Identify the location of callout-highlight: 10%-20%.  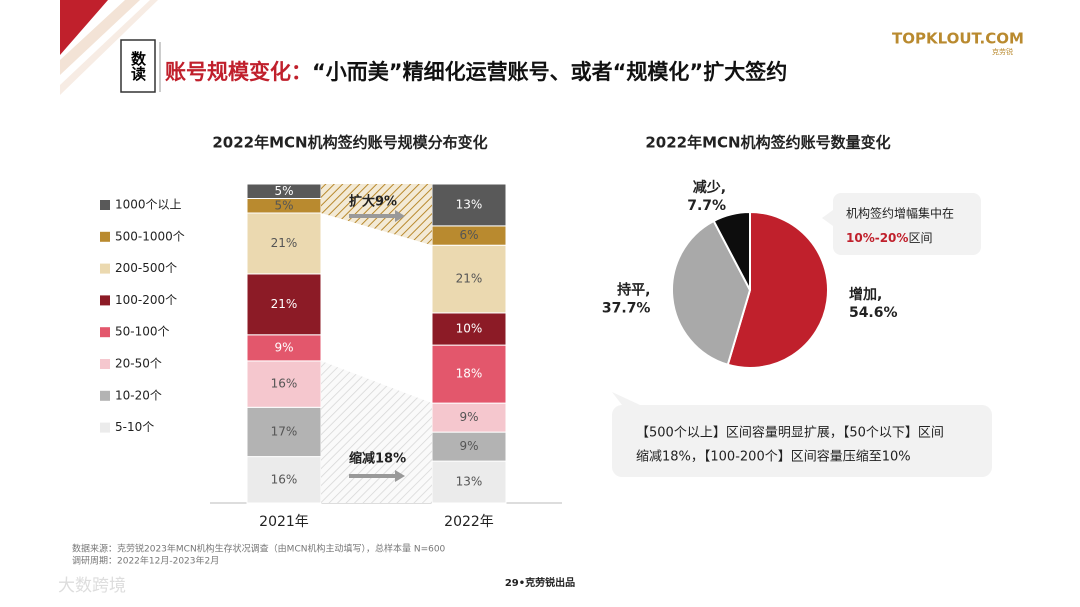
(877, 238).